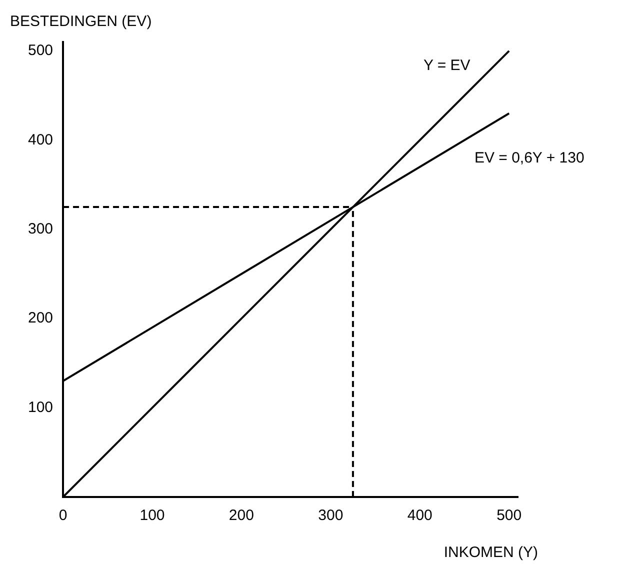 This screenshot has width=636, height=573. I want to click on y-tick-label: 200, so click(41, 318).